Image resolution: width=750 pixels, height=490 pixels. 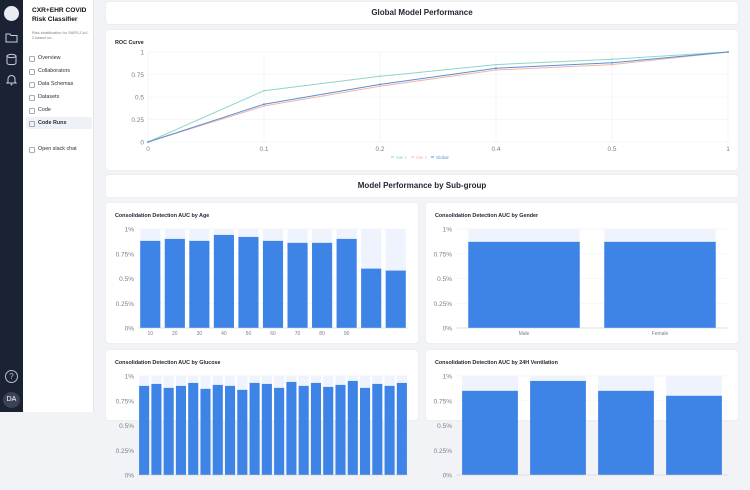 I want to click on roc-xtick: 0.4, so click(x=495, y=149).